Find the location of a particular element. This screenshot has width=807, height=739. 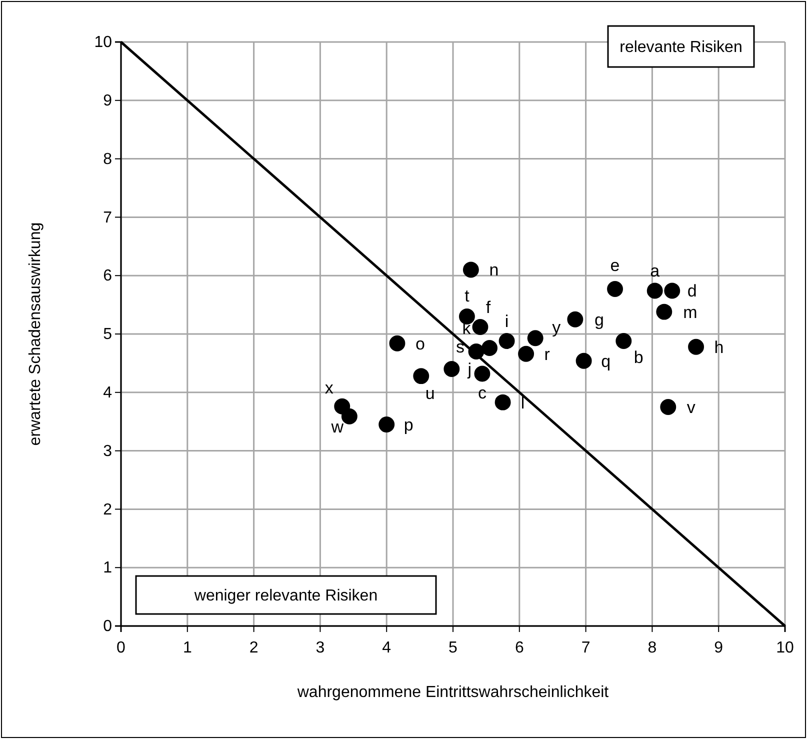

x-tick-label: 7 is located at coordinates (585, 648).